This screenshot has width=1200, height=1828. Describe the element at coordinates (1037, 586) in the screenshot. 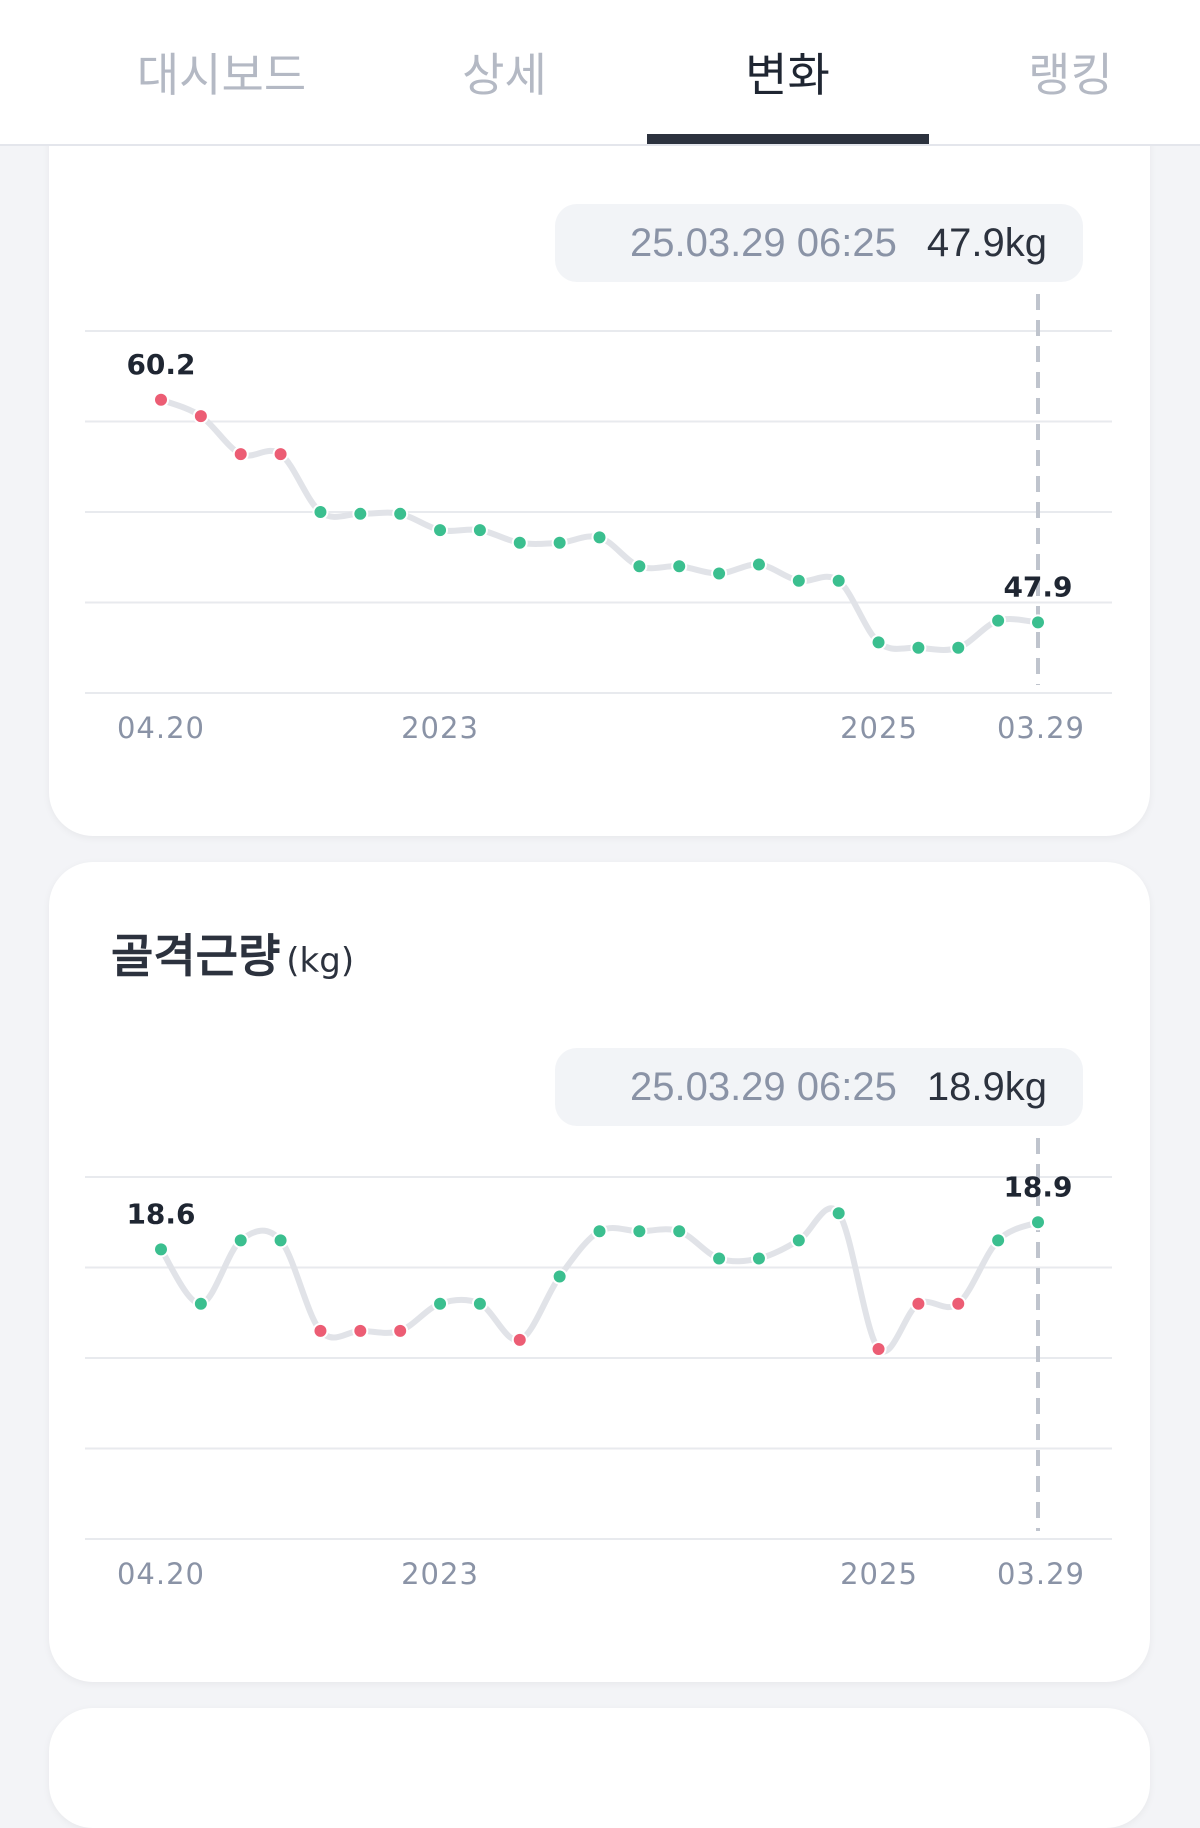

I see `last-value-label: 47.9` at that location.